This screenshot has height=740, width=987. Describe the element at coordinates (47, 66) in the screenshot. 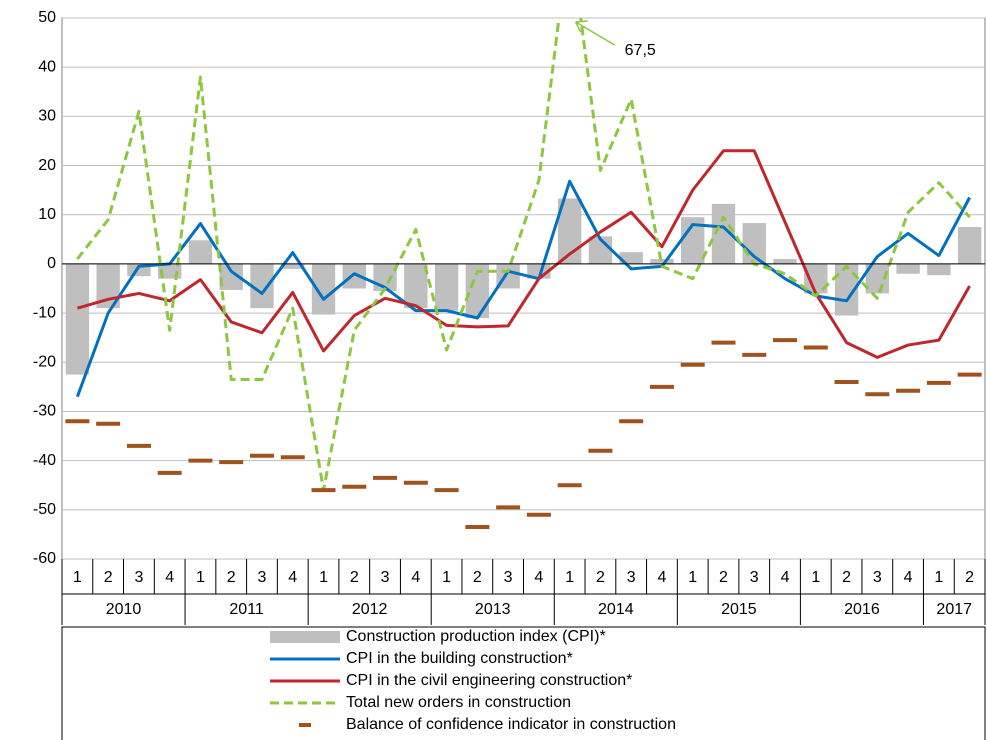

I see `y-tick-label: 40` at that location.